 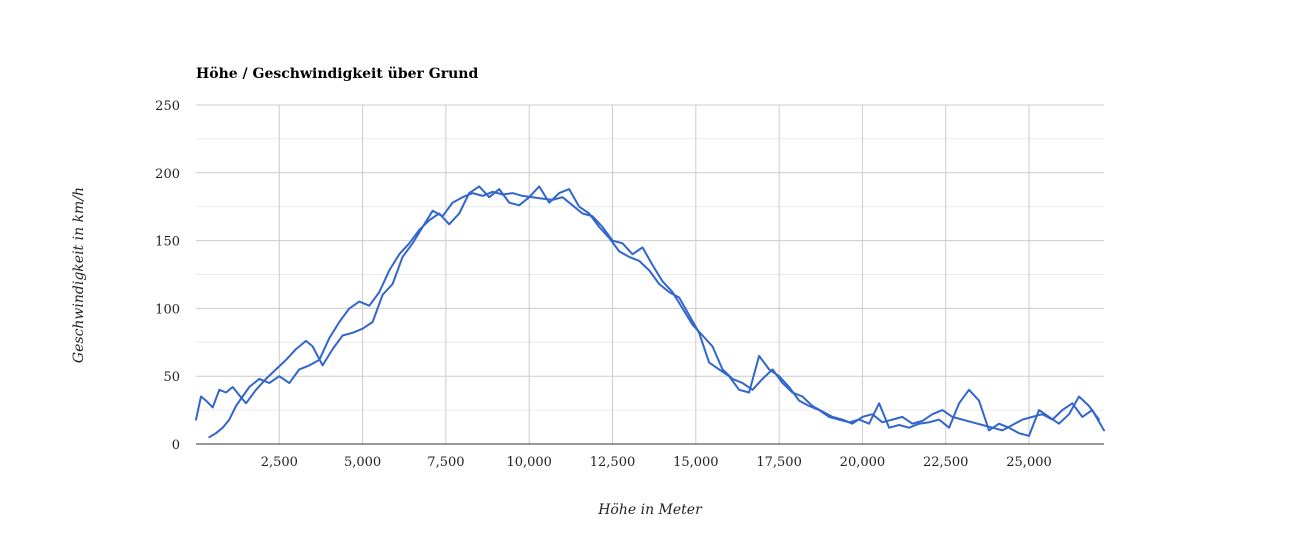 What do you see at coordinates (176, 445) in the screenshot?
I see `y-tick-label: 0` at bounding box center [176, 445].